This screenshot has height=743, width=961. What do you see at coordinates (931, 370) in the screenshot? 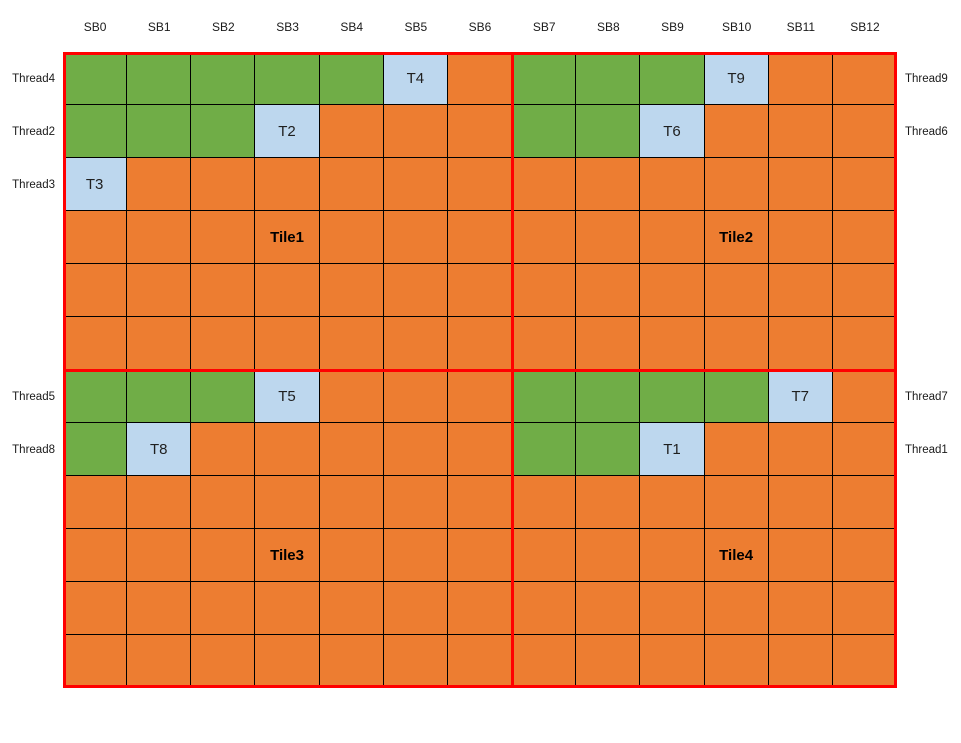
I see `thread-labels-right: Thread9 Thread6 Thread7 Thread1` at bounding box center [931, 370].